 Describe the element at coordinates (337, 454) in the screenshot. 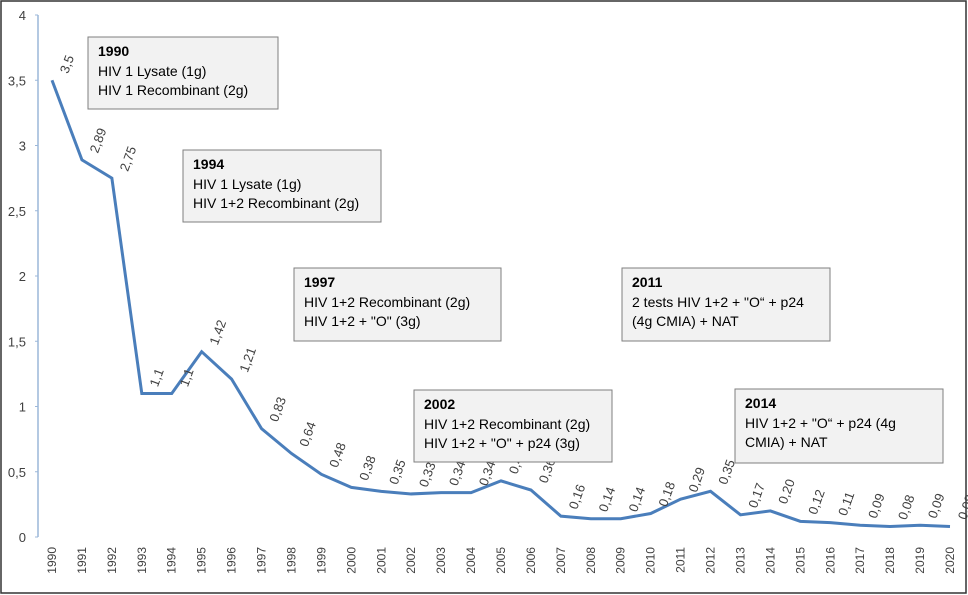

I see `value-label: 0,48` at that location.